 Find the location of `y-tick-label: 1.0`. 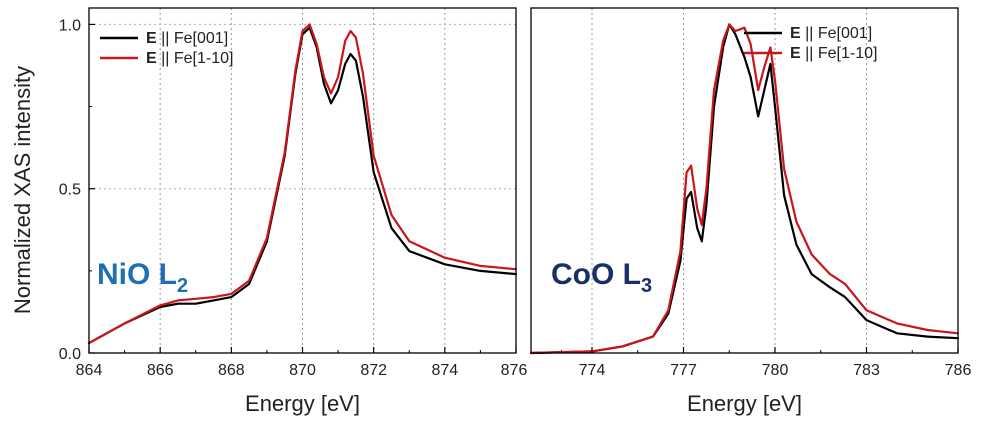

y-tick-label: 1.0 is located at coordinates (70, 25).